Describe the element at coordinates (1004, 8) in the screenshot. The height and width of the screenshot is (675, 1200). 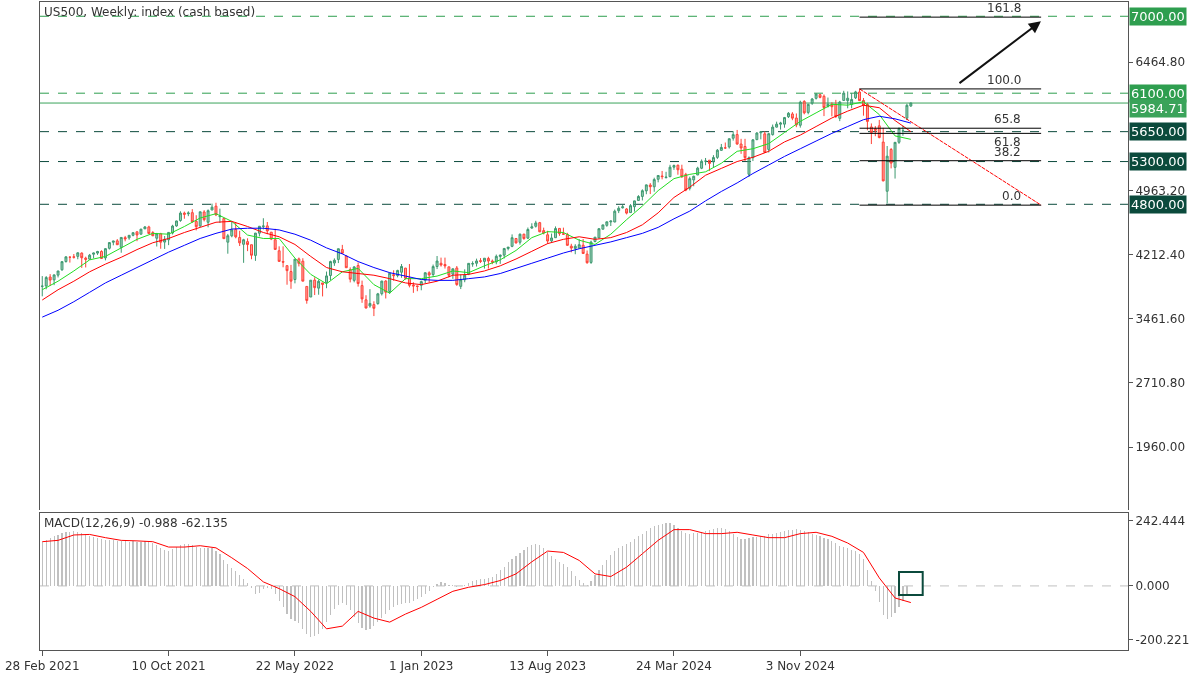
I see `annotation: 161.8` at that location.